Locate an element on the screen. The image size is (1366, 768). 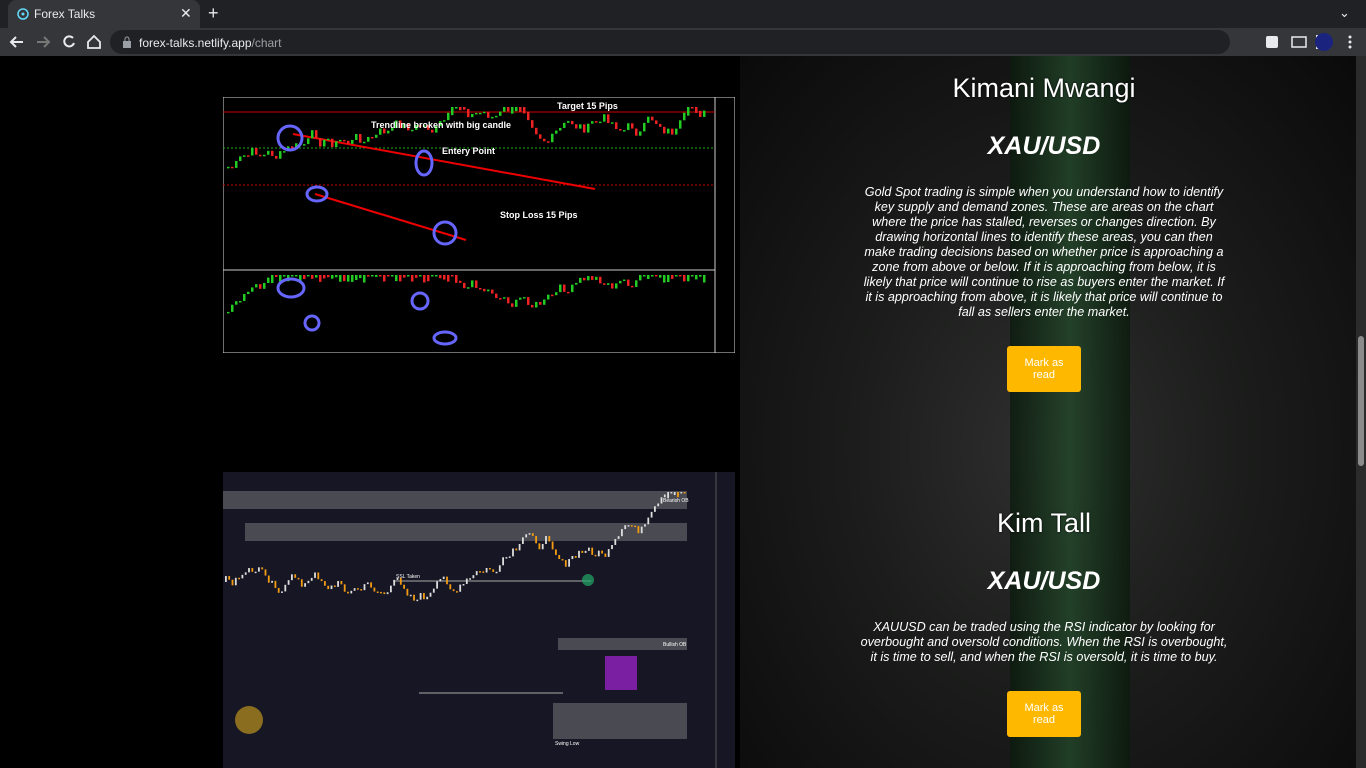
tab-menu: ⌄ is located at coordinates (1344, 12).